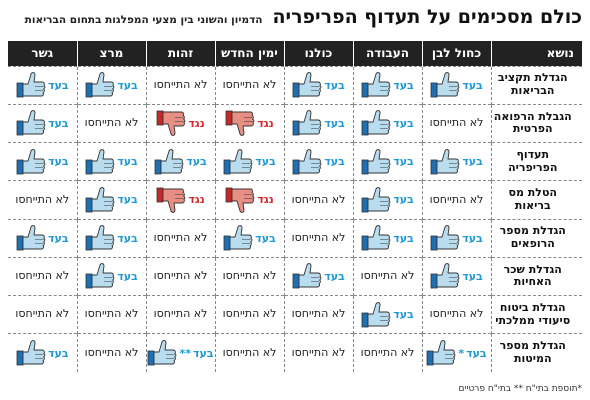 This screenshot has height=400, width=590. Describe the element at coordinates (185, 353) in the screenshot. I see `footnote-mark: **` at that location.